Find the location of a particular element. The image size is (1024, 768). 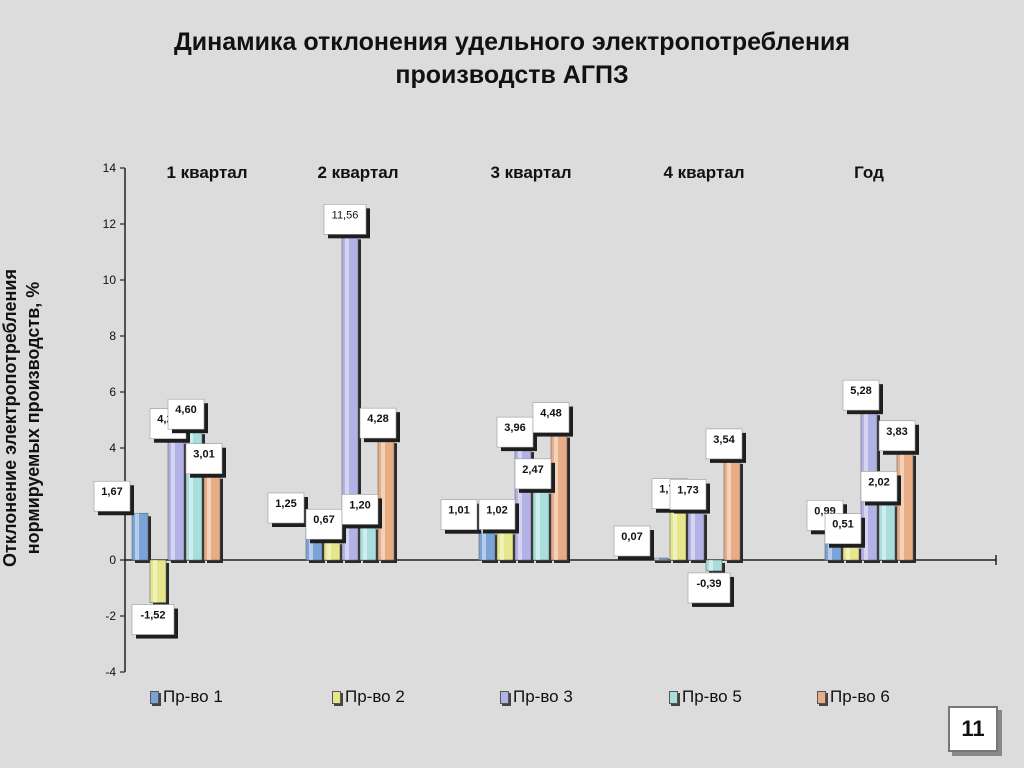

data-label-text: 1,73 is located at coordinates (687, 491).